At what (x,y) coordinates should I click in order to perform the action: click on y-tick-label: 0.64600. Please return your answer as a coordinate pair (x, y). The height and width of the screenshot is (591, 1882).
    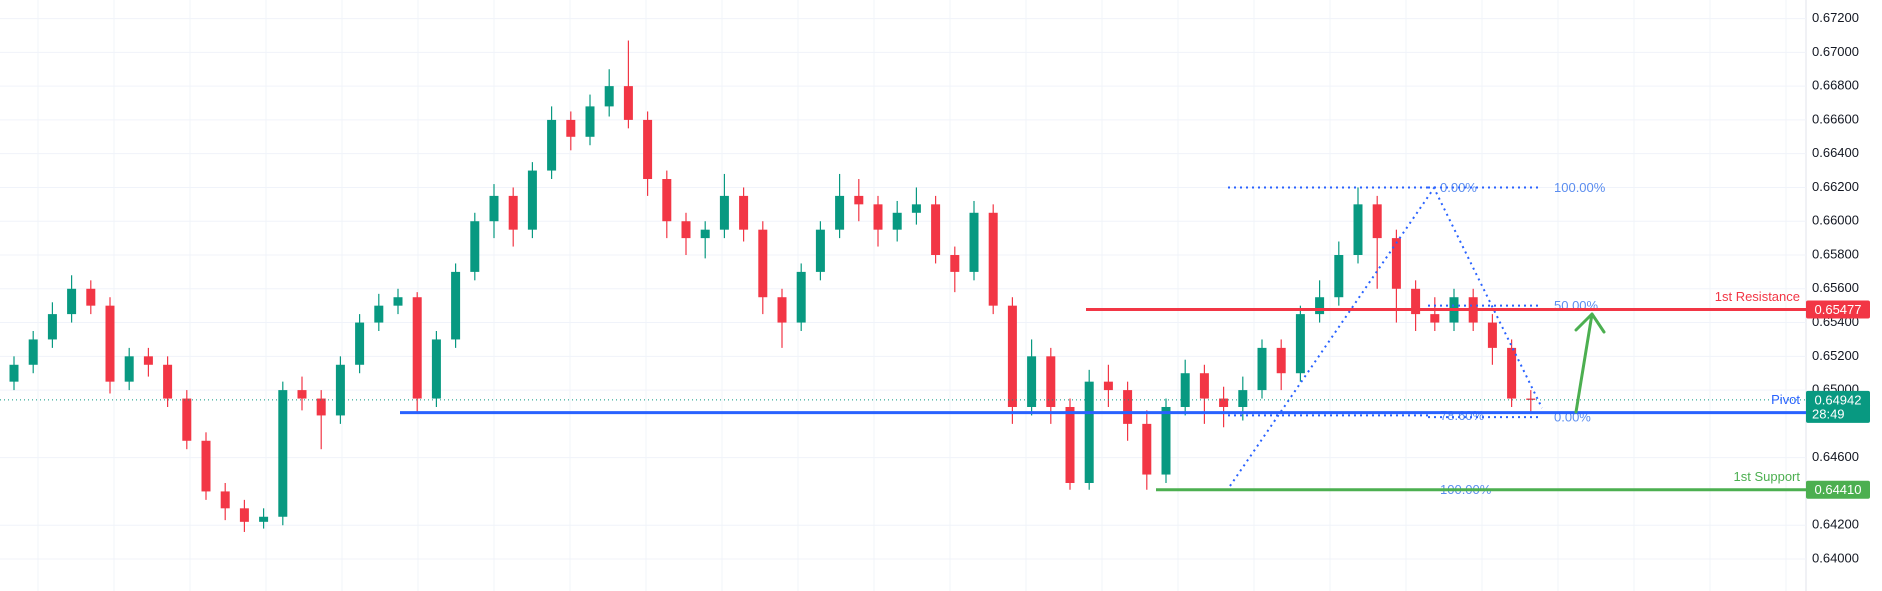
    Looking at the image, I should click on (1835, 456).